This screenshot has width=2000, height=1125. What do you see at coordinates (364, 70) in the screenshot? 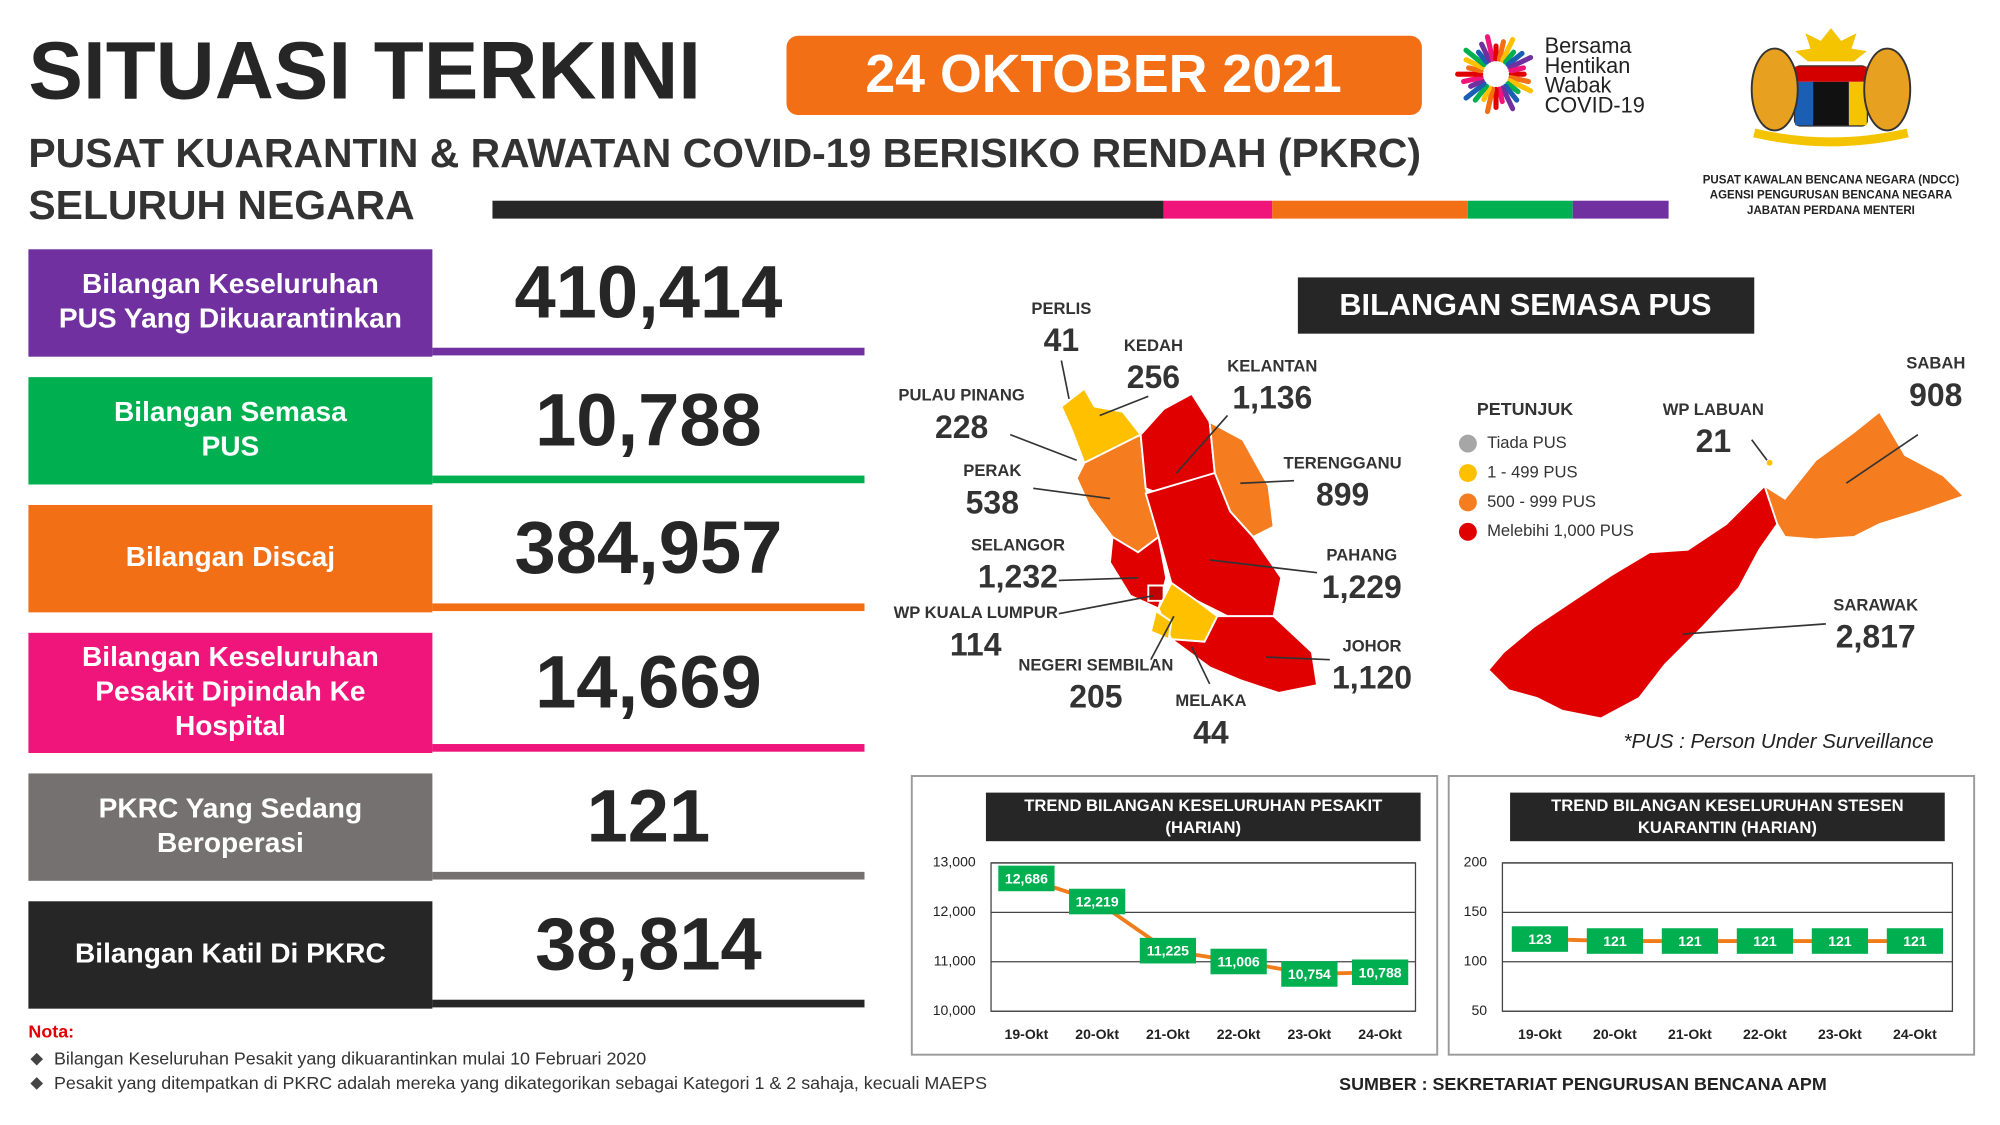
I see `page-title: SITUASI TERKINI` at bounding box center [364, 70].